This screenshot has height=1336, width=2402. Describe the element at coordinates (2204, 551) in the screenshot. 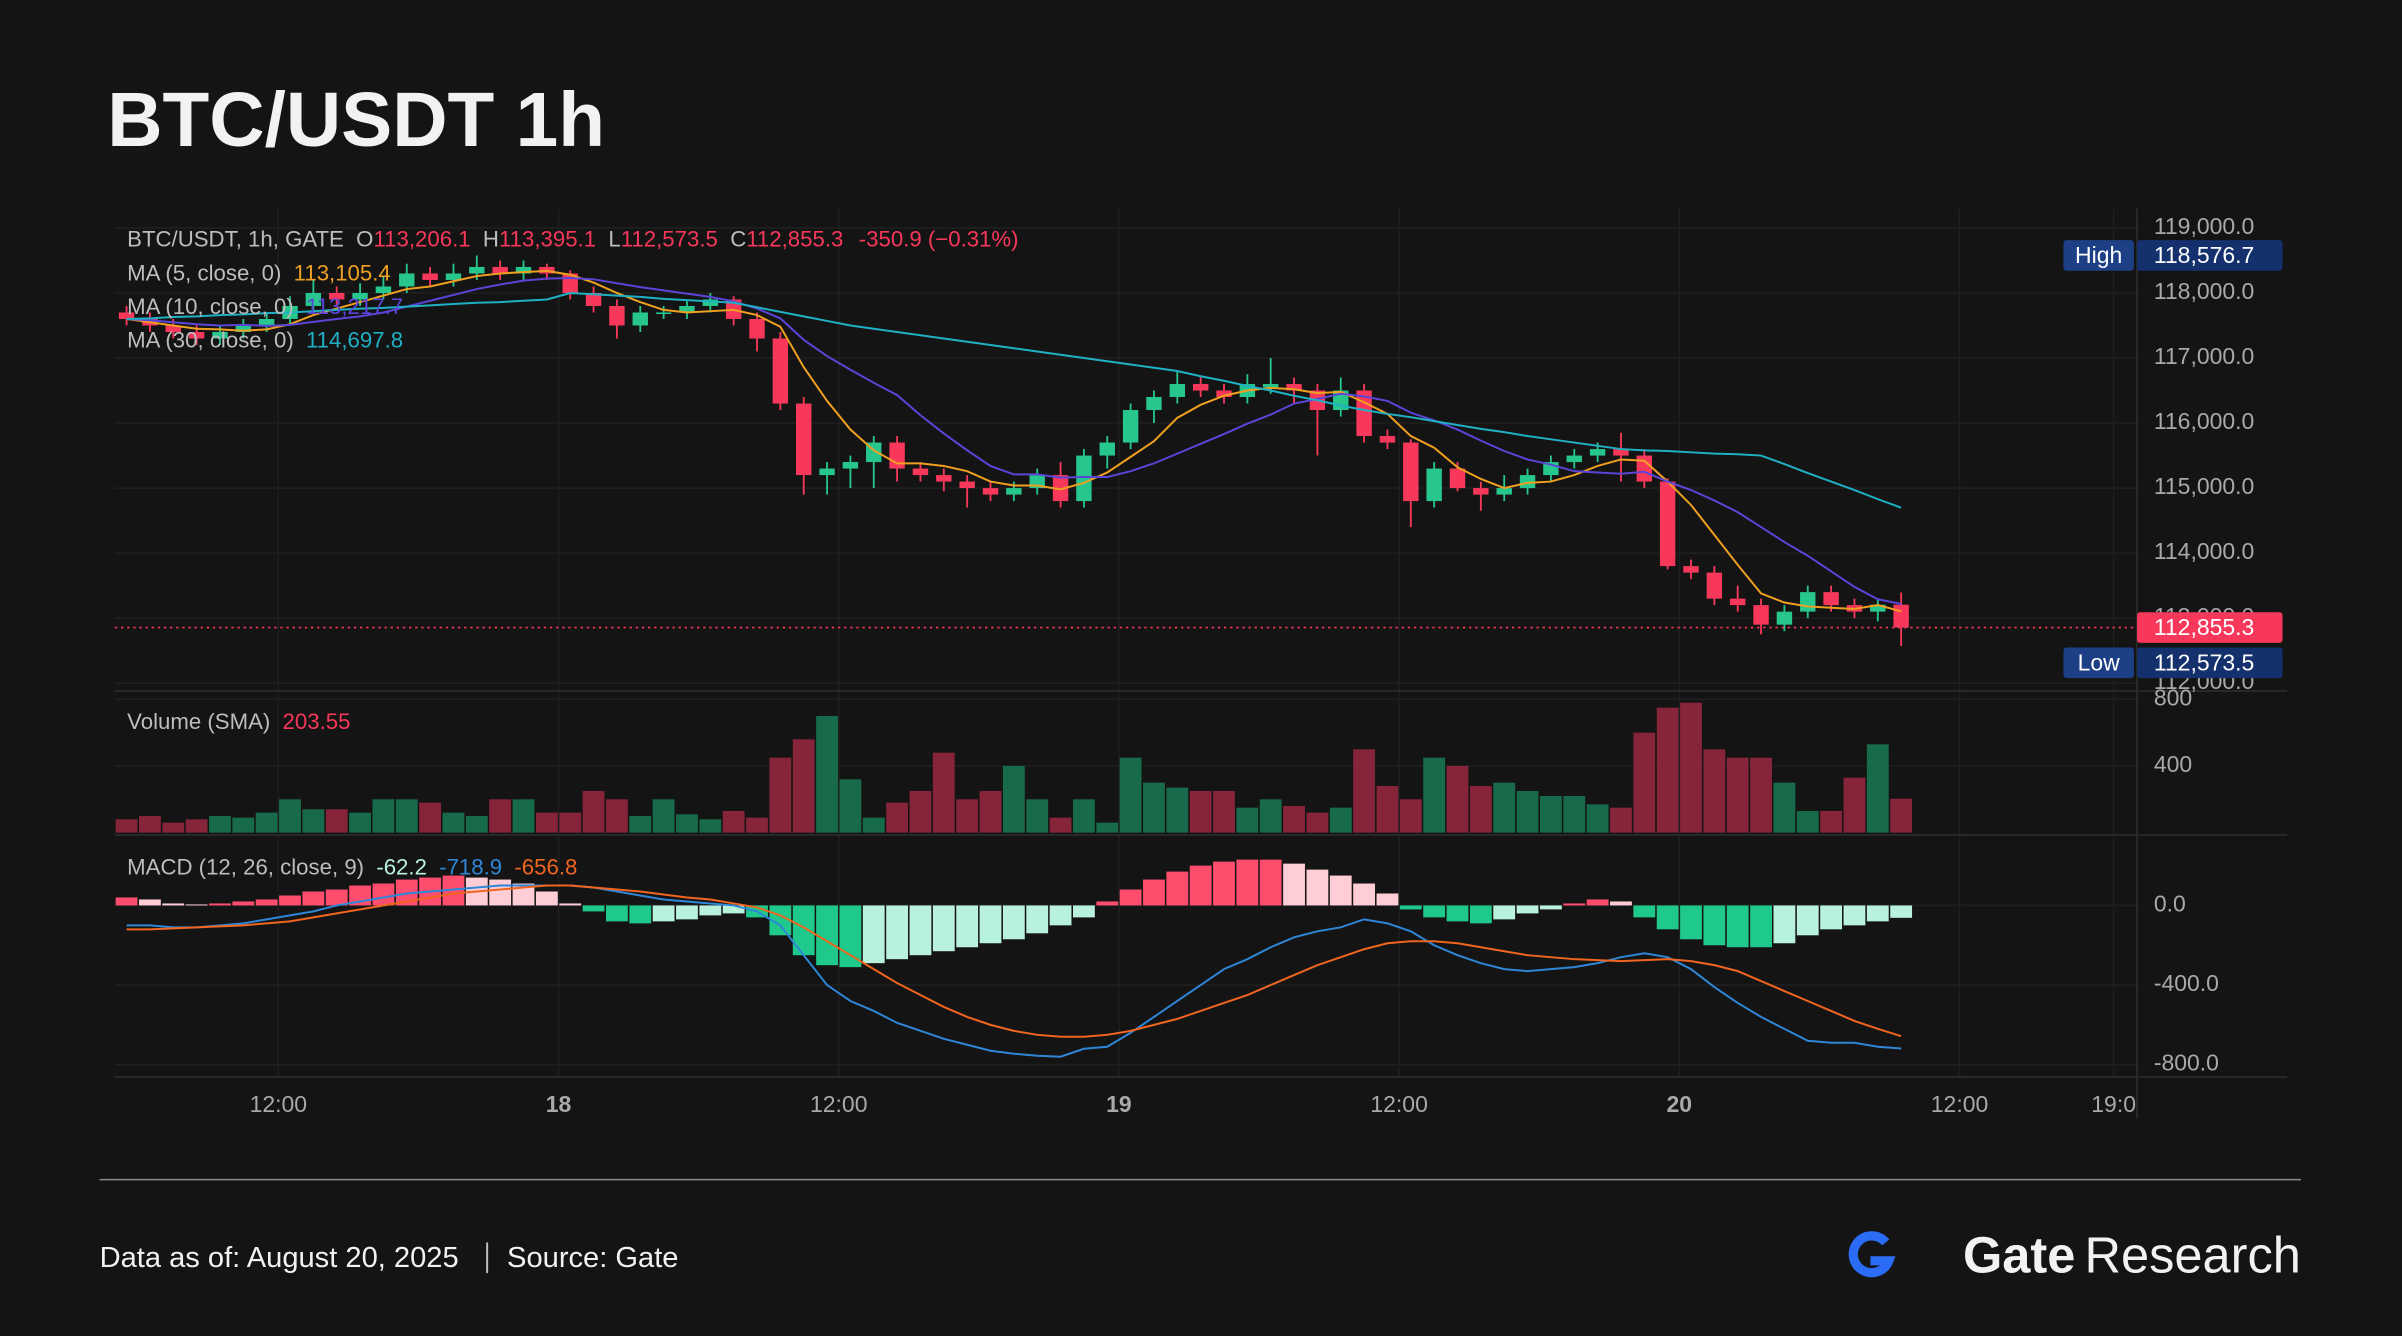

I see `y-tick-label: 114,000.0` at that location.